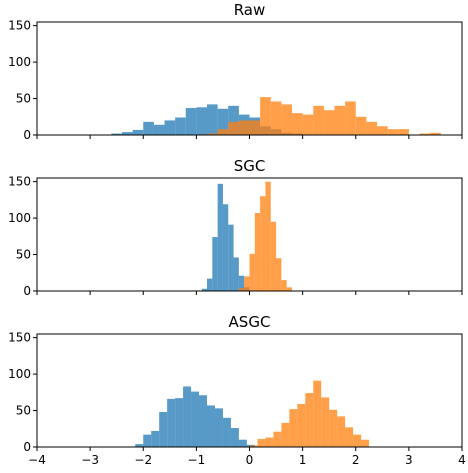  What do you see at coordinates (37, 460) in the screenshot?
I see `x-tick-label: −4` at bounding box center [37, 460].